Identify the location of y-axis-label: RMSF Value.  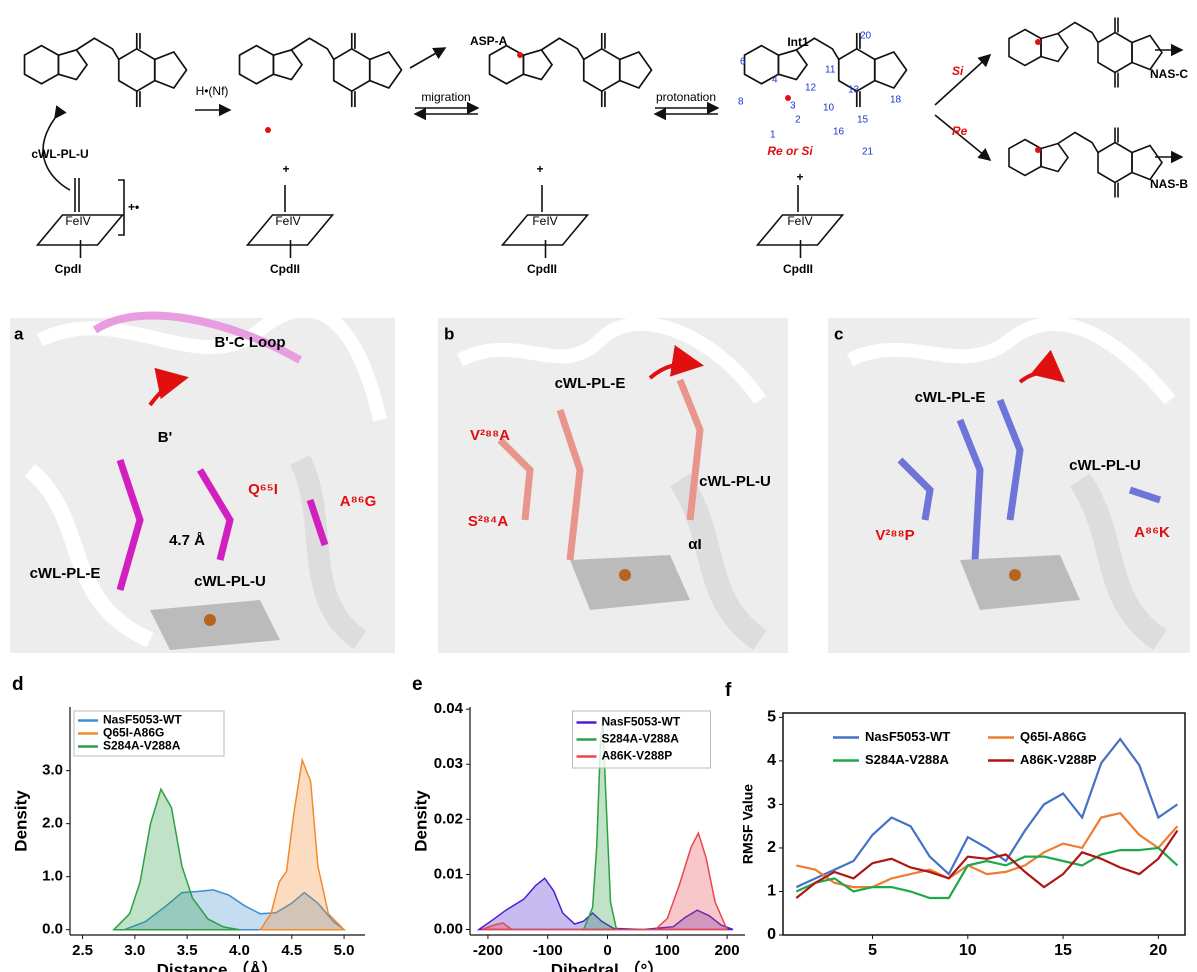
(748, 824).